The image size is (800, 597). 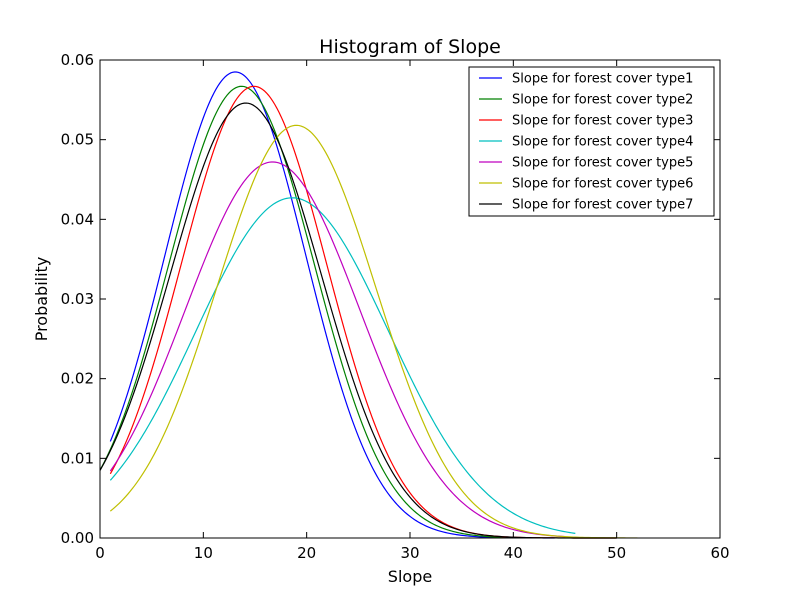 I want to click on chart-title: Histogram of Slope, so click(x=410, y=47).